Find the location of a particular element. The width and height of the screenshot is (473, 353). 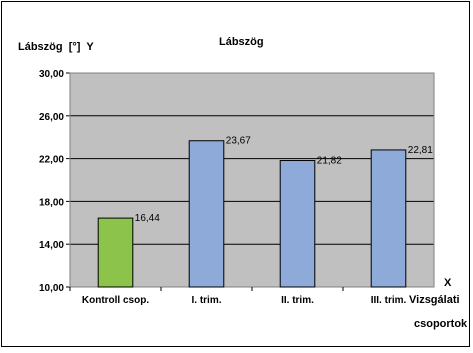

x-category-label: III. trim. is located at coordinates (389, 300).